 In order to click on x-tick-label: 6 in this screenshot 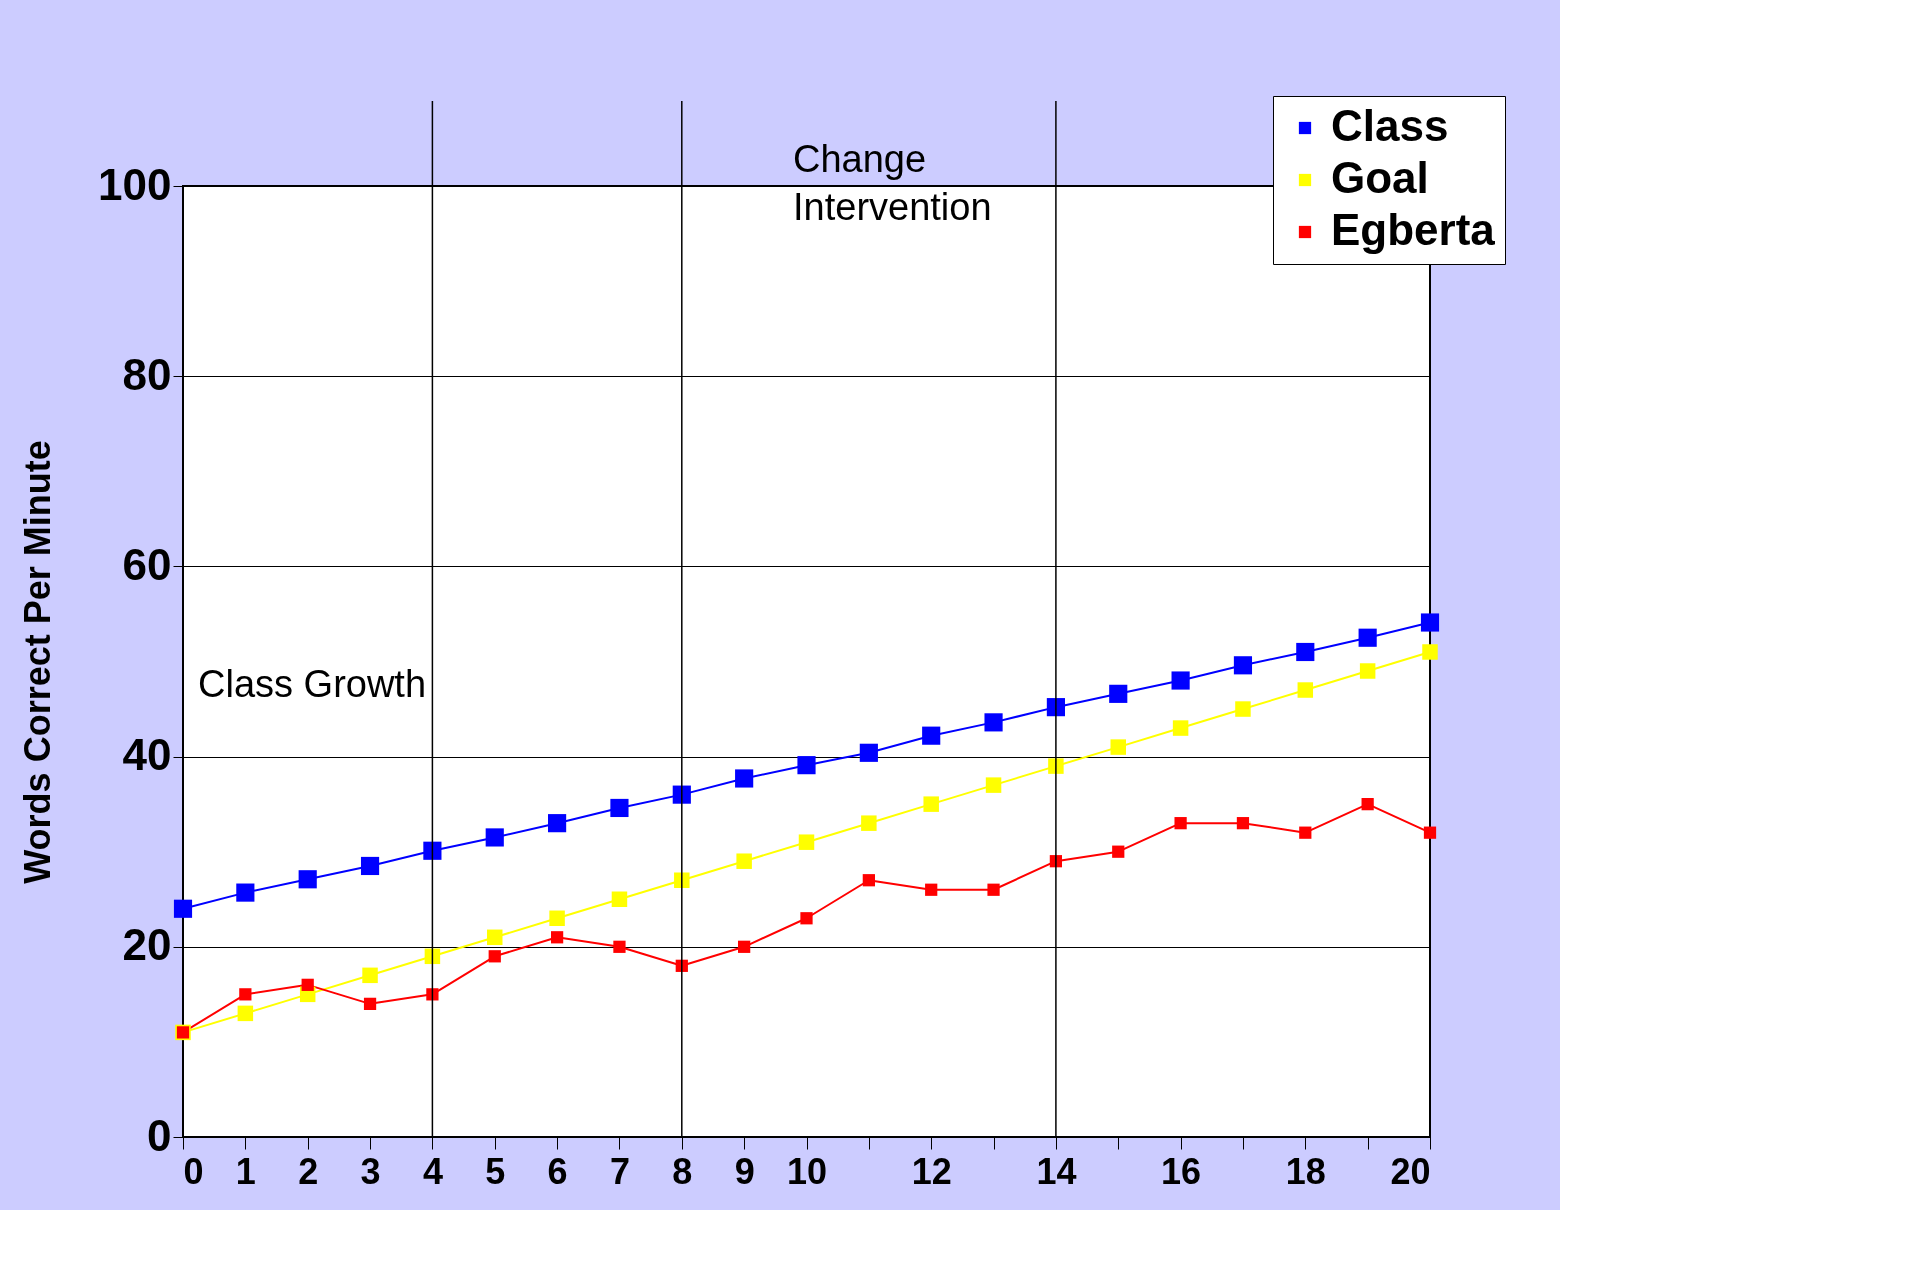, I will do `click(557, 1171)`.